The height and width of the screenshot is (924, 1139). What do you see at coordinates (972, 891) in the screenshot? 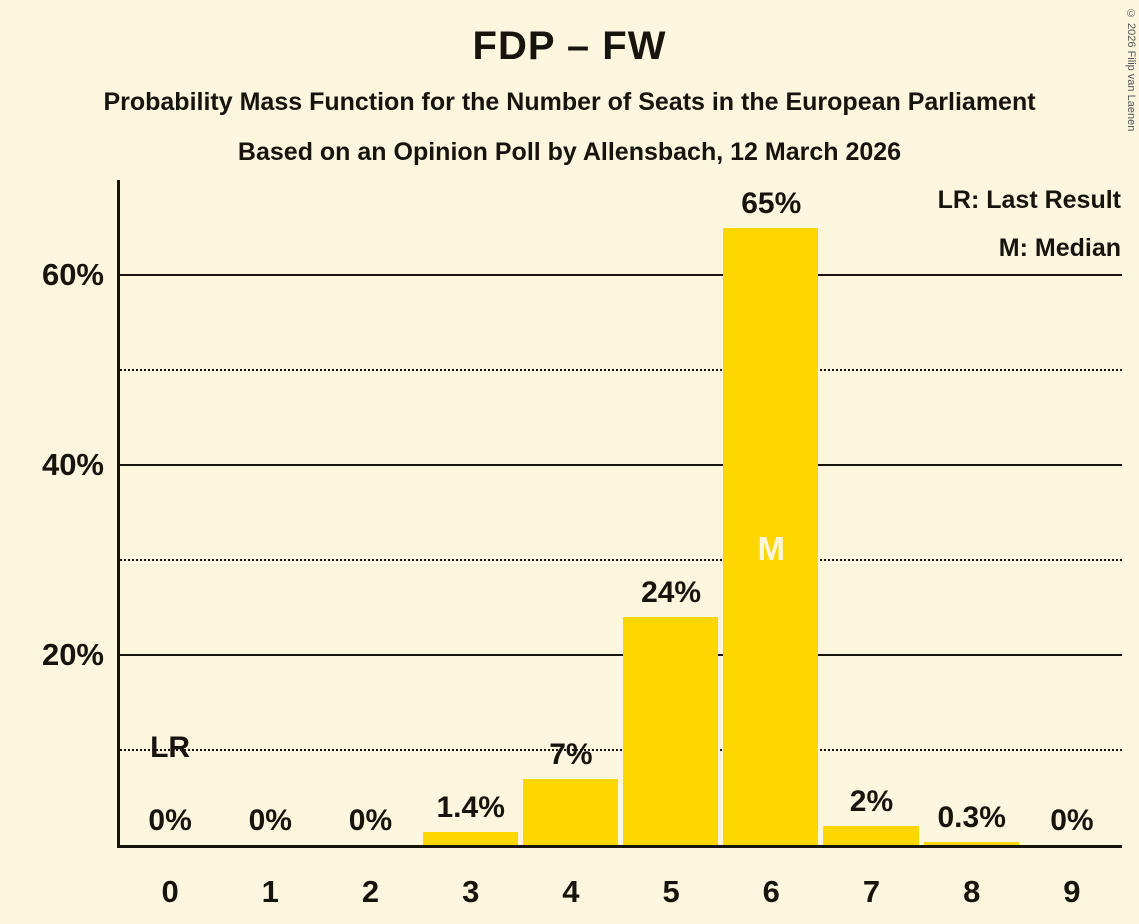
I see `x-tick-label-8: 8` at bounding box center [972, 891].